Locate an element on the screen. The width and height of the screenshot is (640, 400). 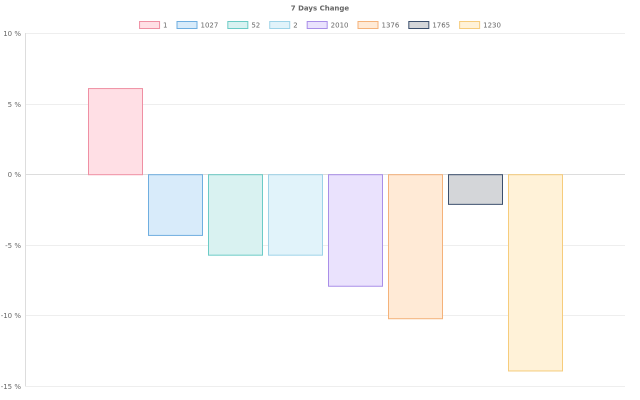
legend-label: 1376 is located at coordinates (391, 26).